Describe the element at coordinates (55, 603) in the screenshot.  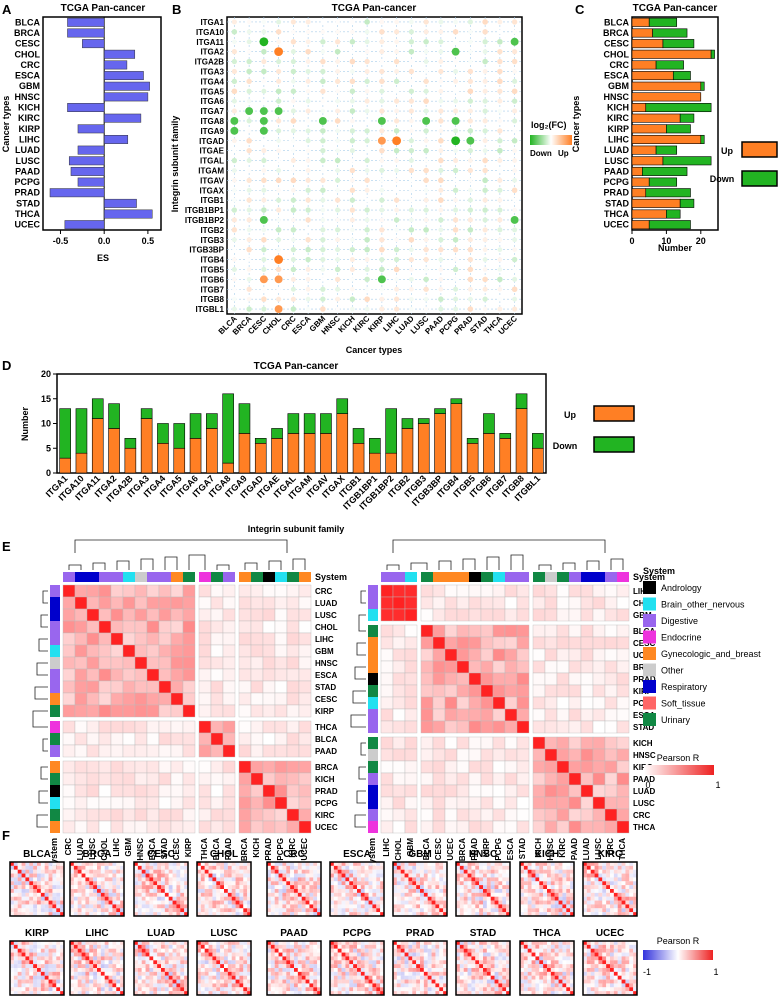
I see `e-system-left-luad` at that location.